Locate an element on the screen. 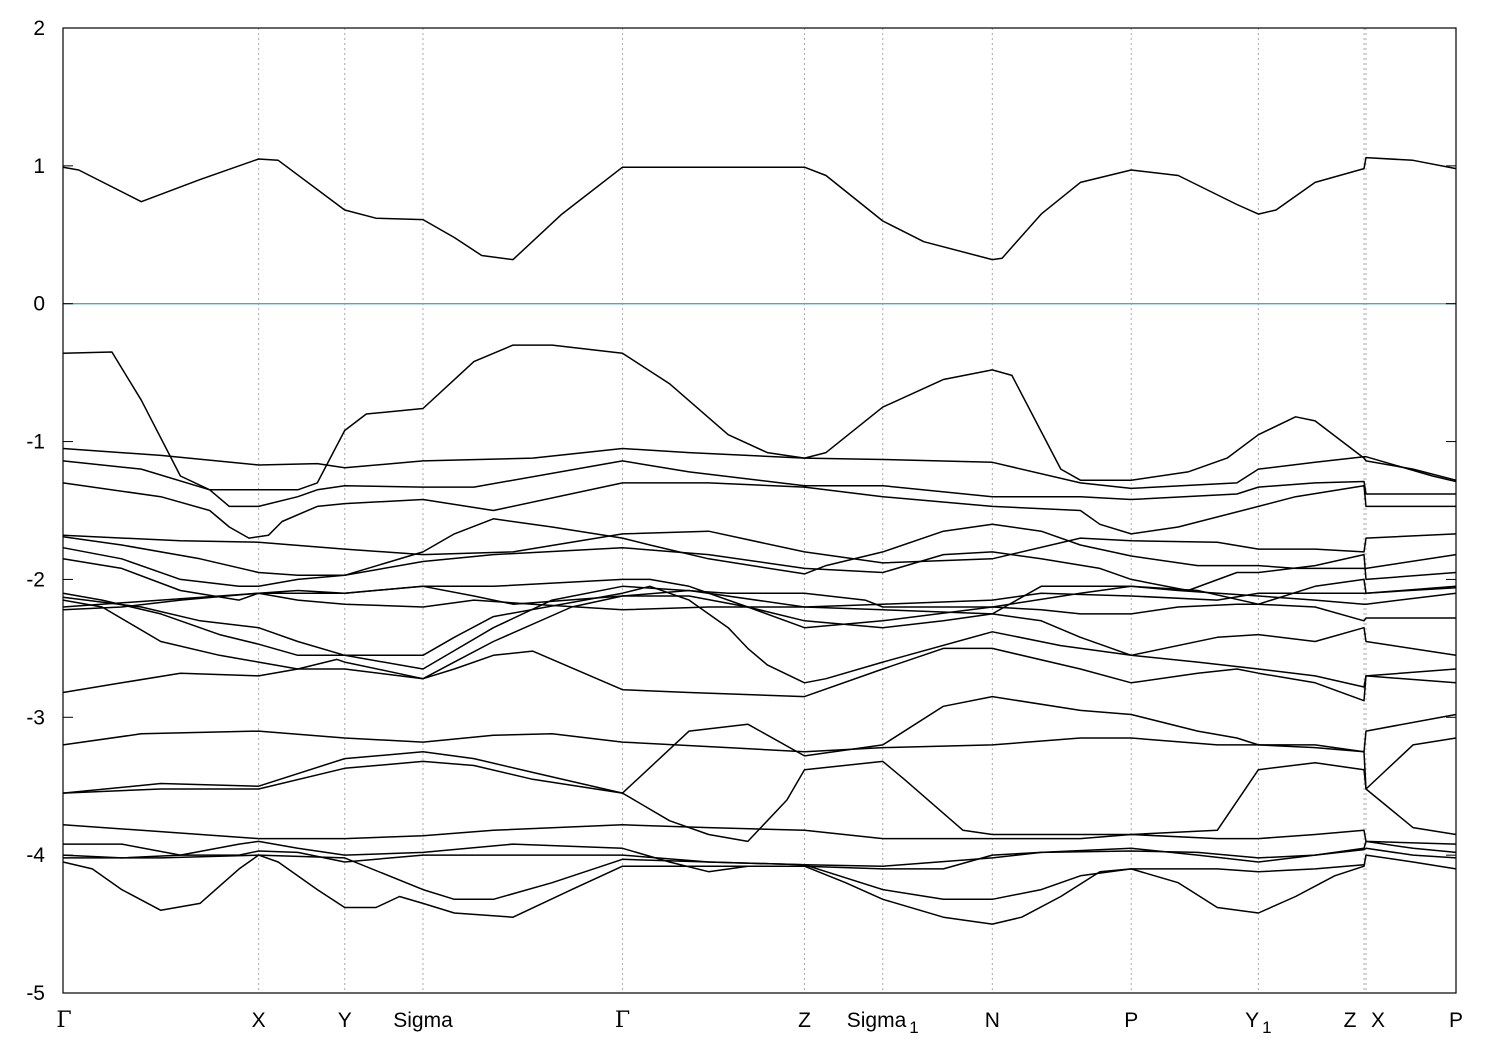  x-axis-ticks: Γ X Y Sigma Γ Z Sigma 1 N P Y 1 Z X P is located at coordinates (759, 1022).